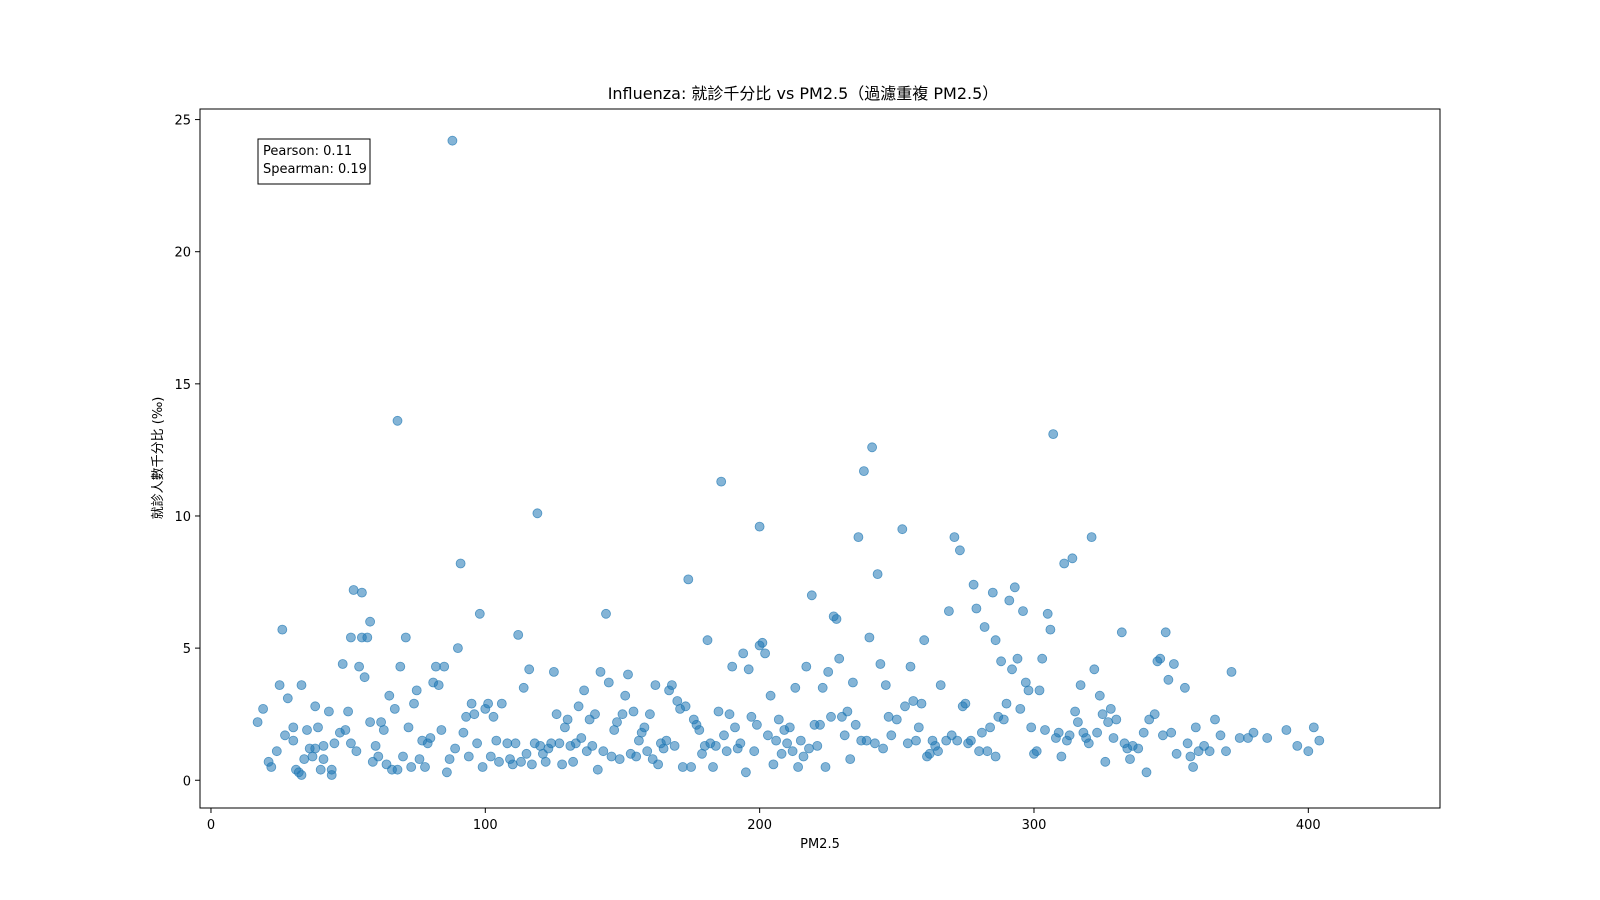  I want to click on y-axis-ticks: 0 5 10 15 20 25, so click(187, 451).